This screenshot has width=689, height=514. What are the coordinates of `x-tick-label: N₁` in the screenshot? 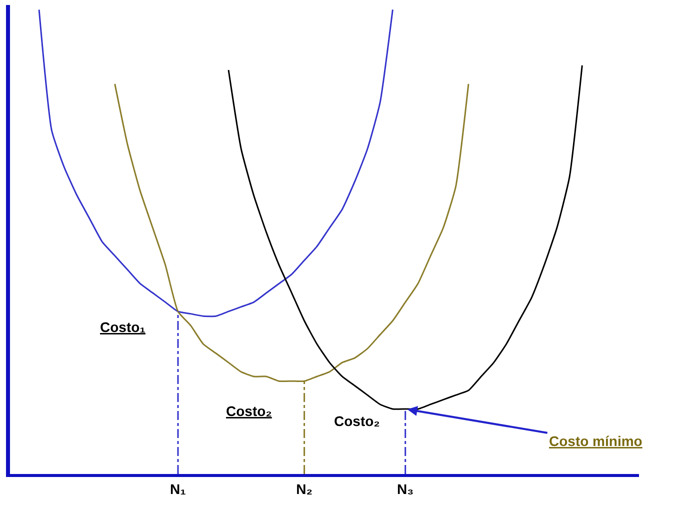 It's located at (178, 488).